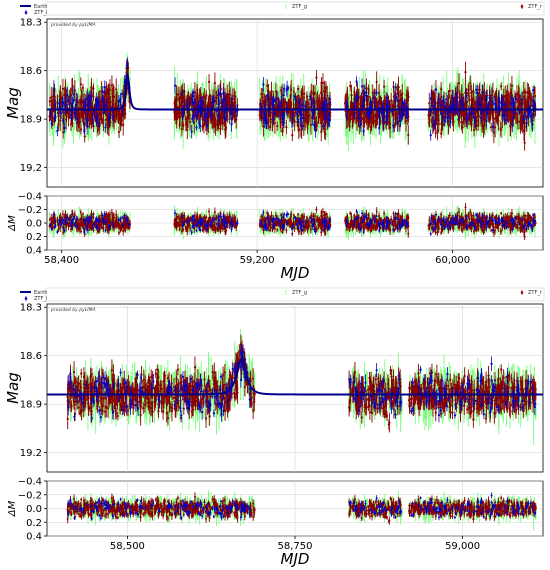 This screenshot has width=550, height=570. I want to click on legend-ztf-i-marker, so click(26, 12).